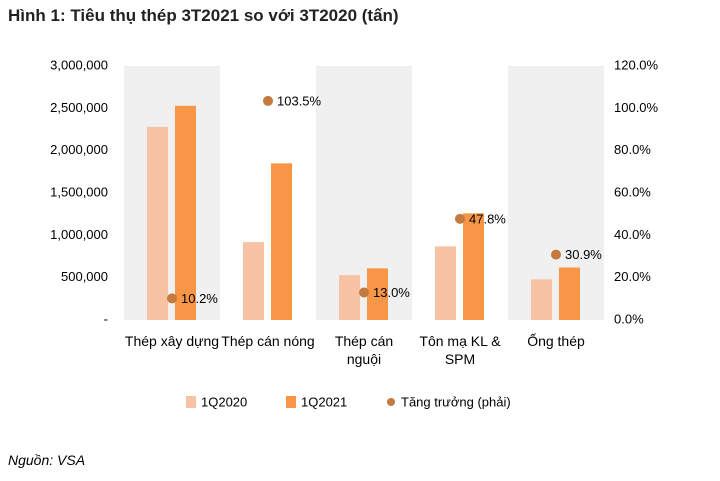 This screenshot has height=481, width=720. I want to click on y2-tick-label: 60.0%, so click(632, 191).